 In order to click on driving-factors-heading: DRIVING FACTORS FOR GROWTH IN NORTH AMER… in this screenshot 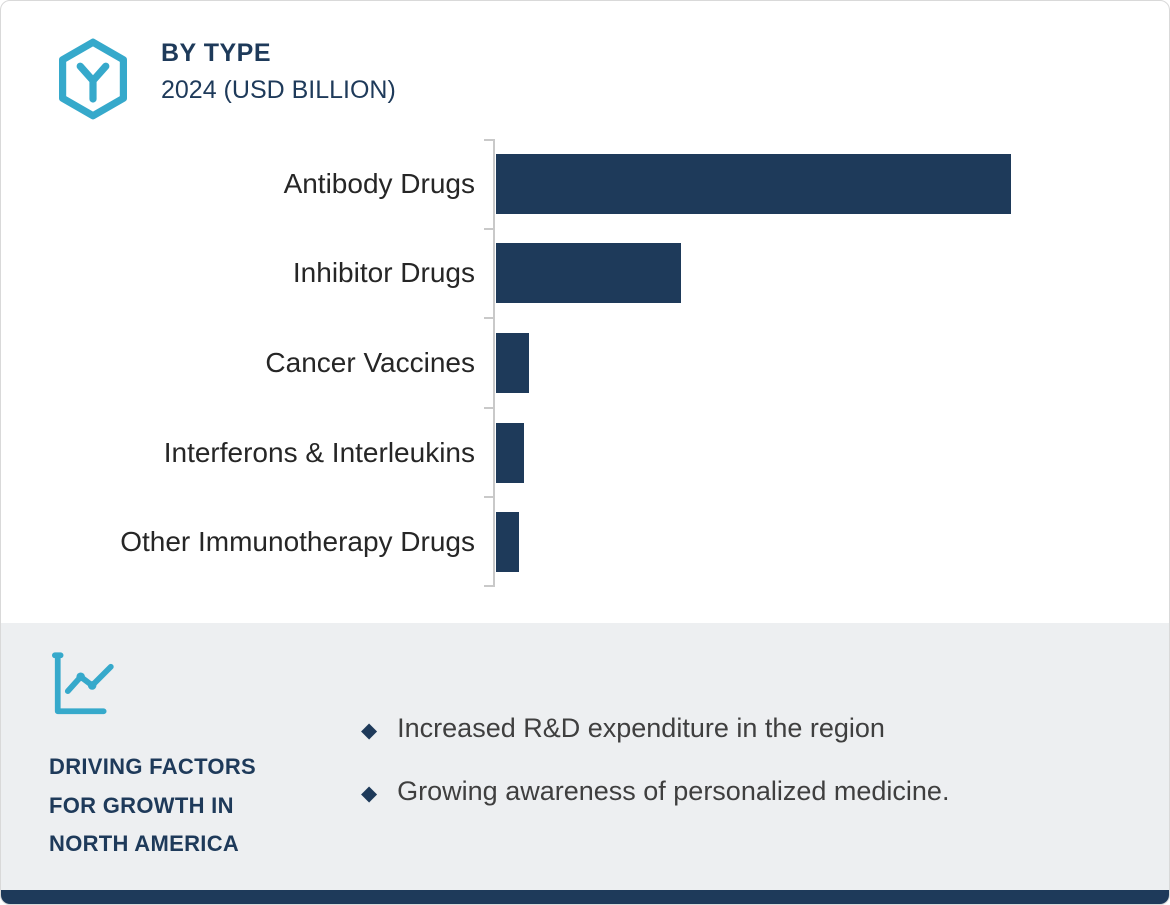, I will do `click(153, 805)`.